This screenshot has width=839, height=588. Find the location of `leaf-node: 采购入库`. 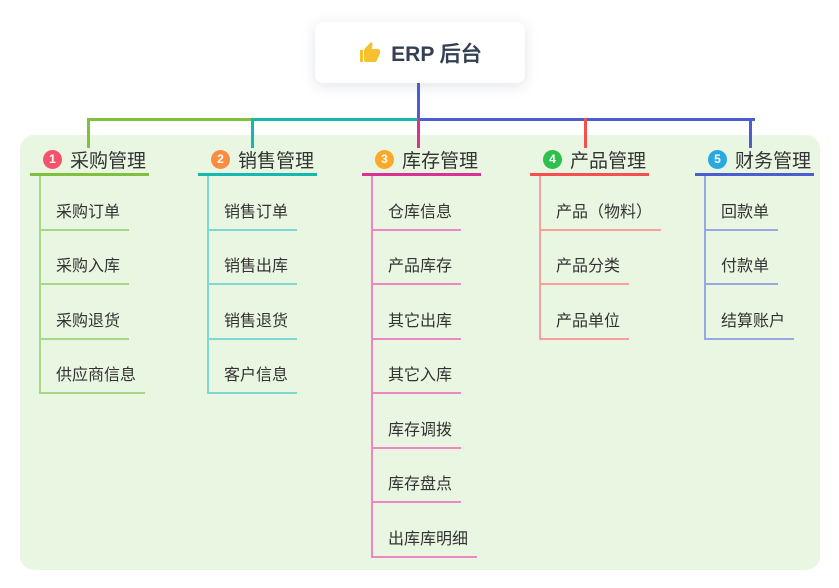

leaf-node: 采购入库 is located at coordinates (95, 258).